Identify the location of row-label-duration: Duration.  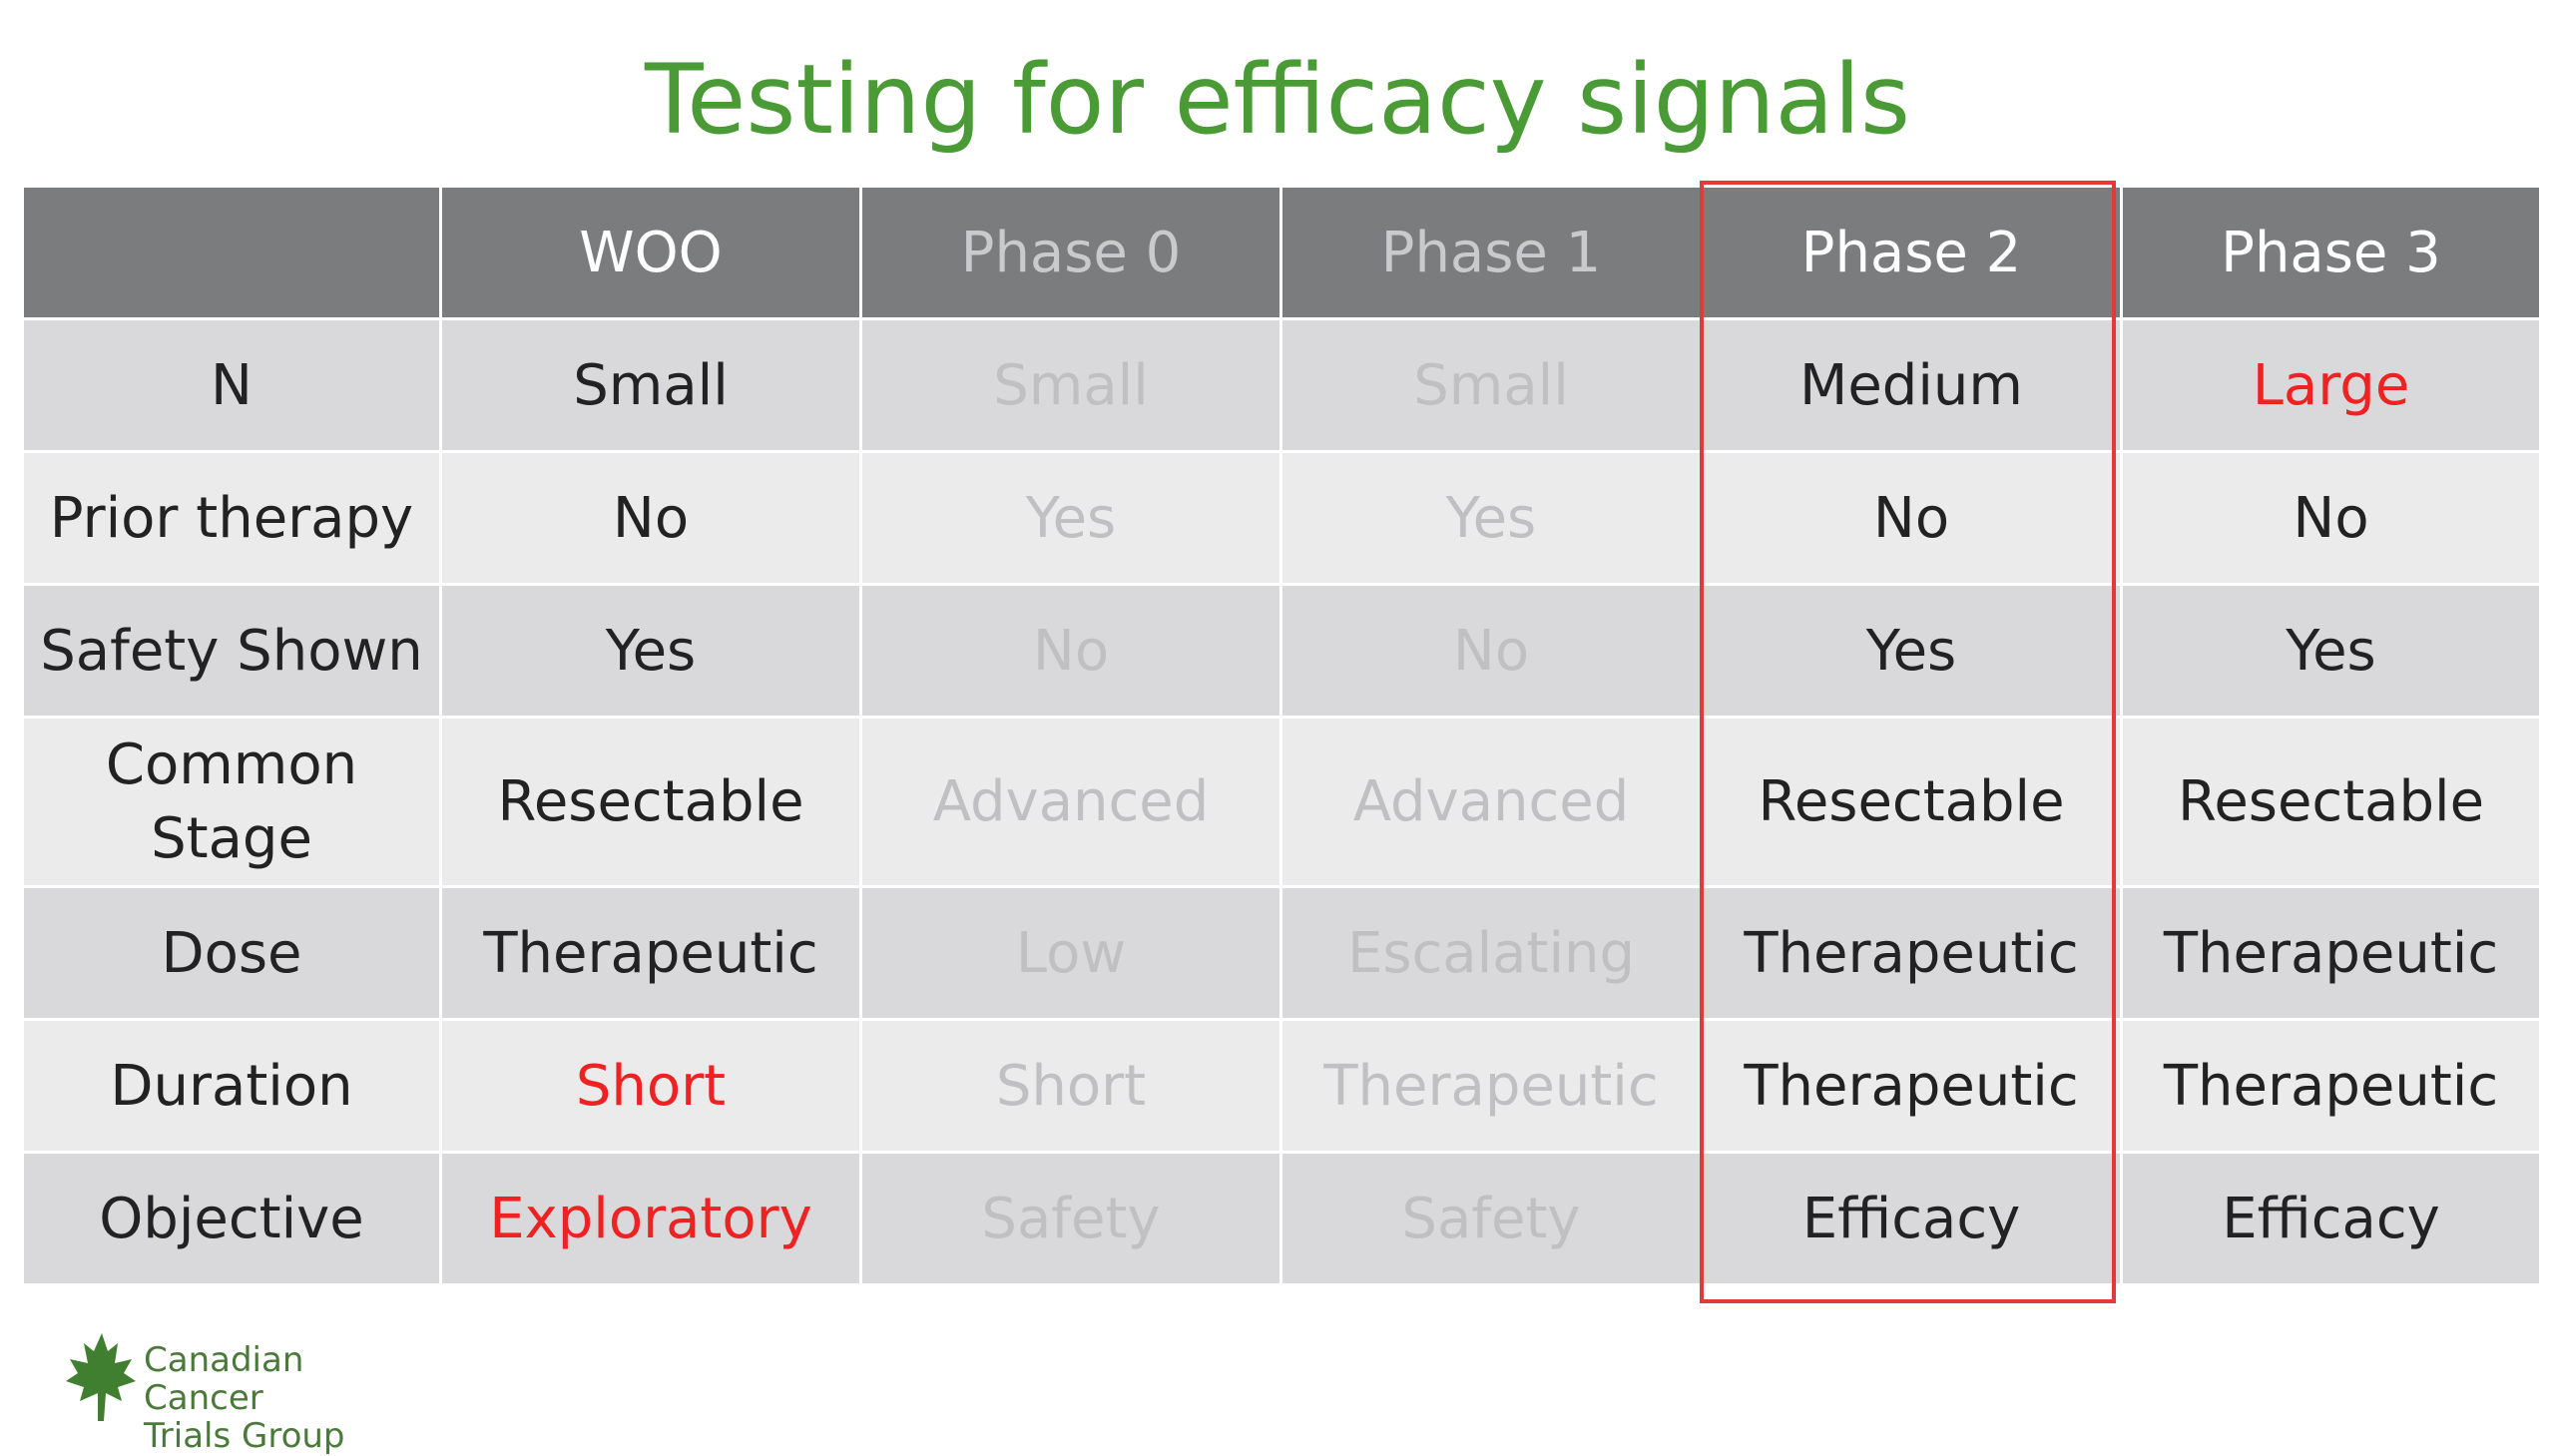
(231, 1086).